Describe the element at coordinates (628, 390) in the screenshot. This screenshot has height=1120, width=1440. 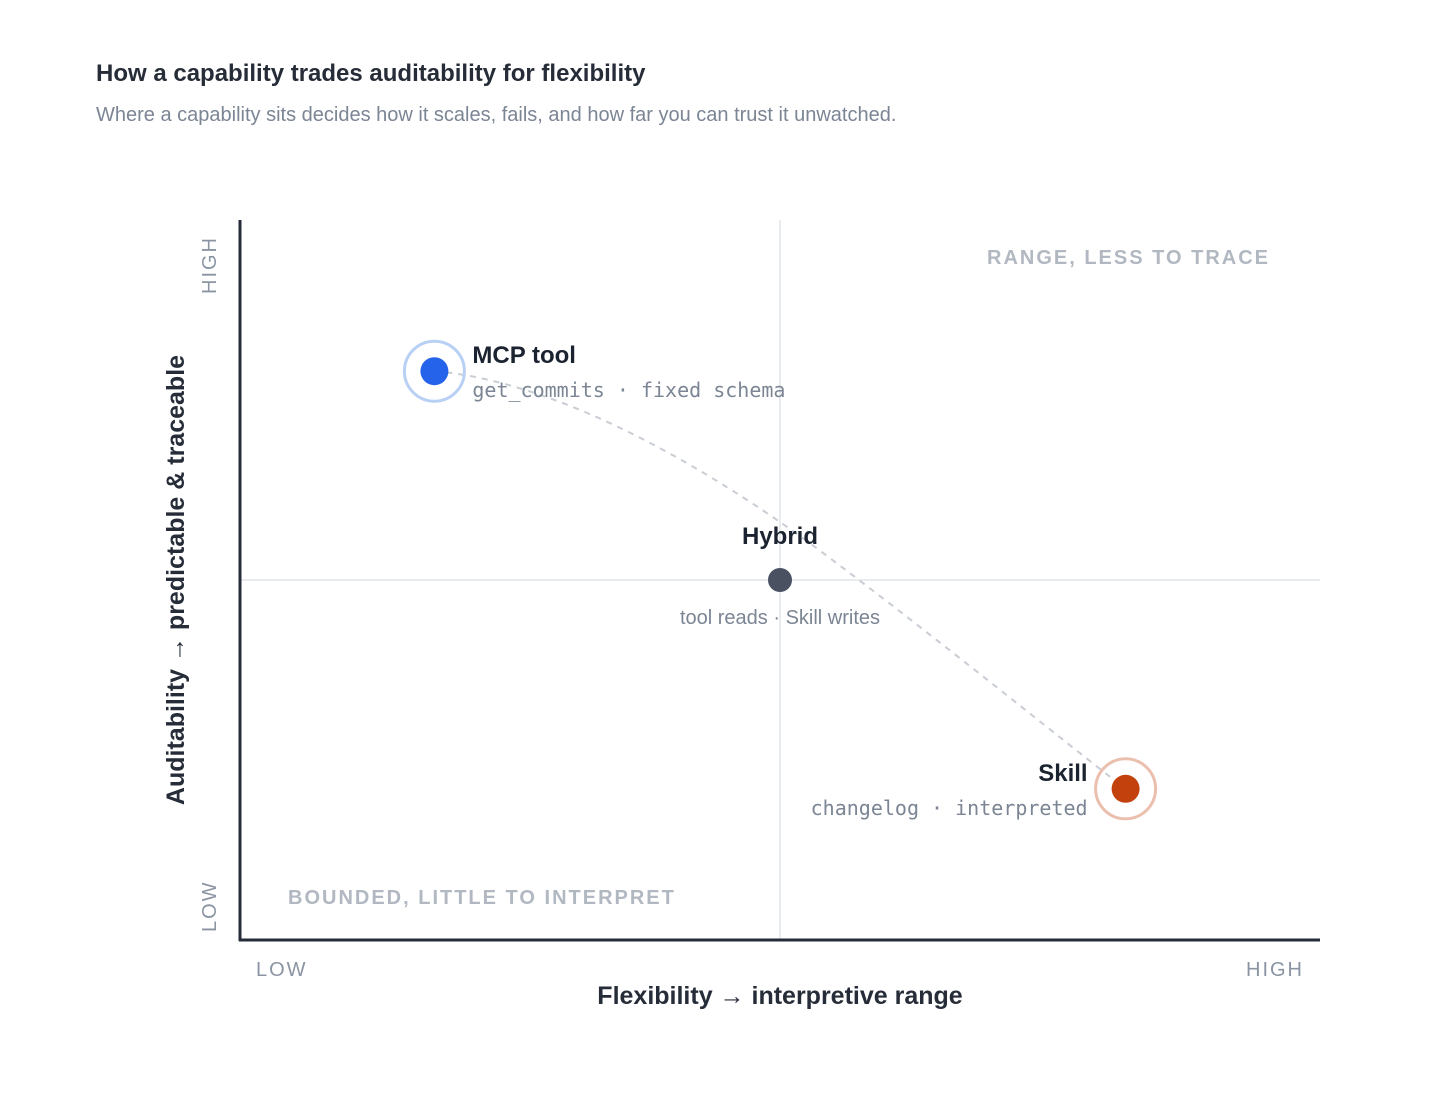
I see `point-description-mcp-tool: get_commits · fixed schema` at that location.